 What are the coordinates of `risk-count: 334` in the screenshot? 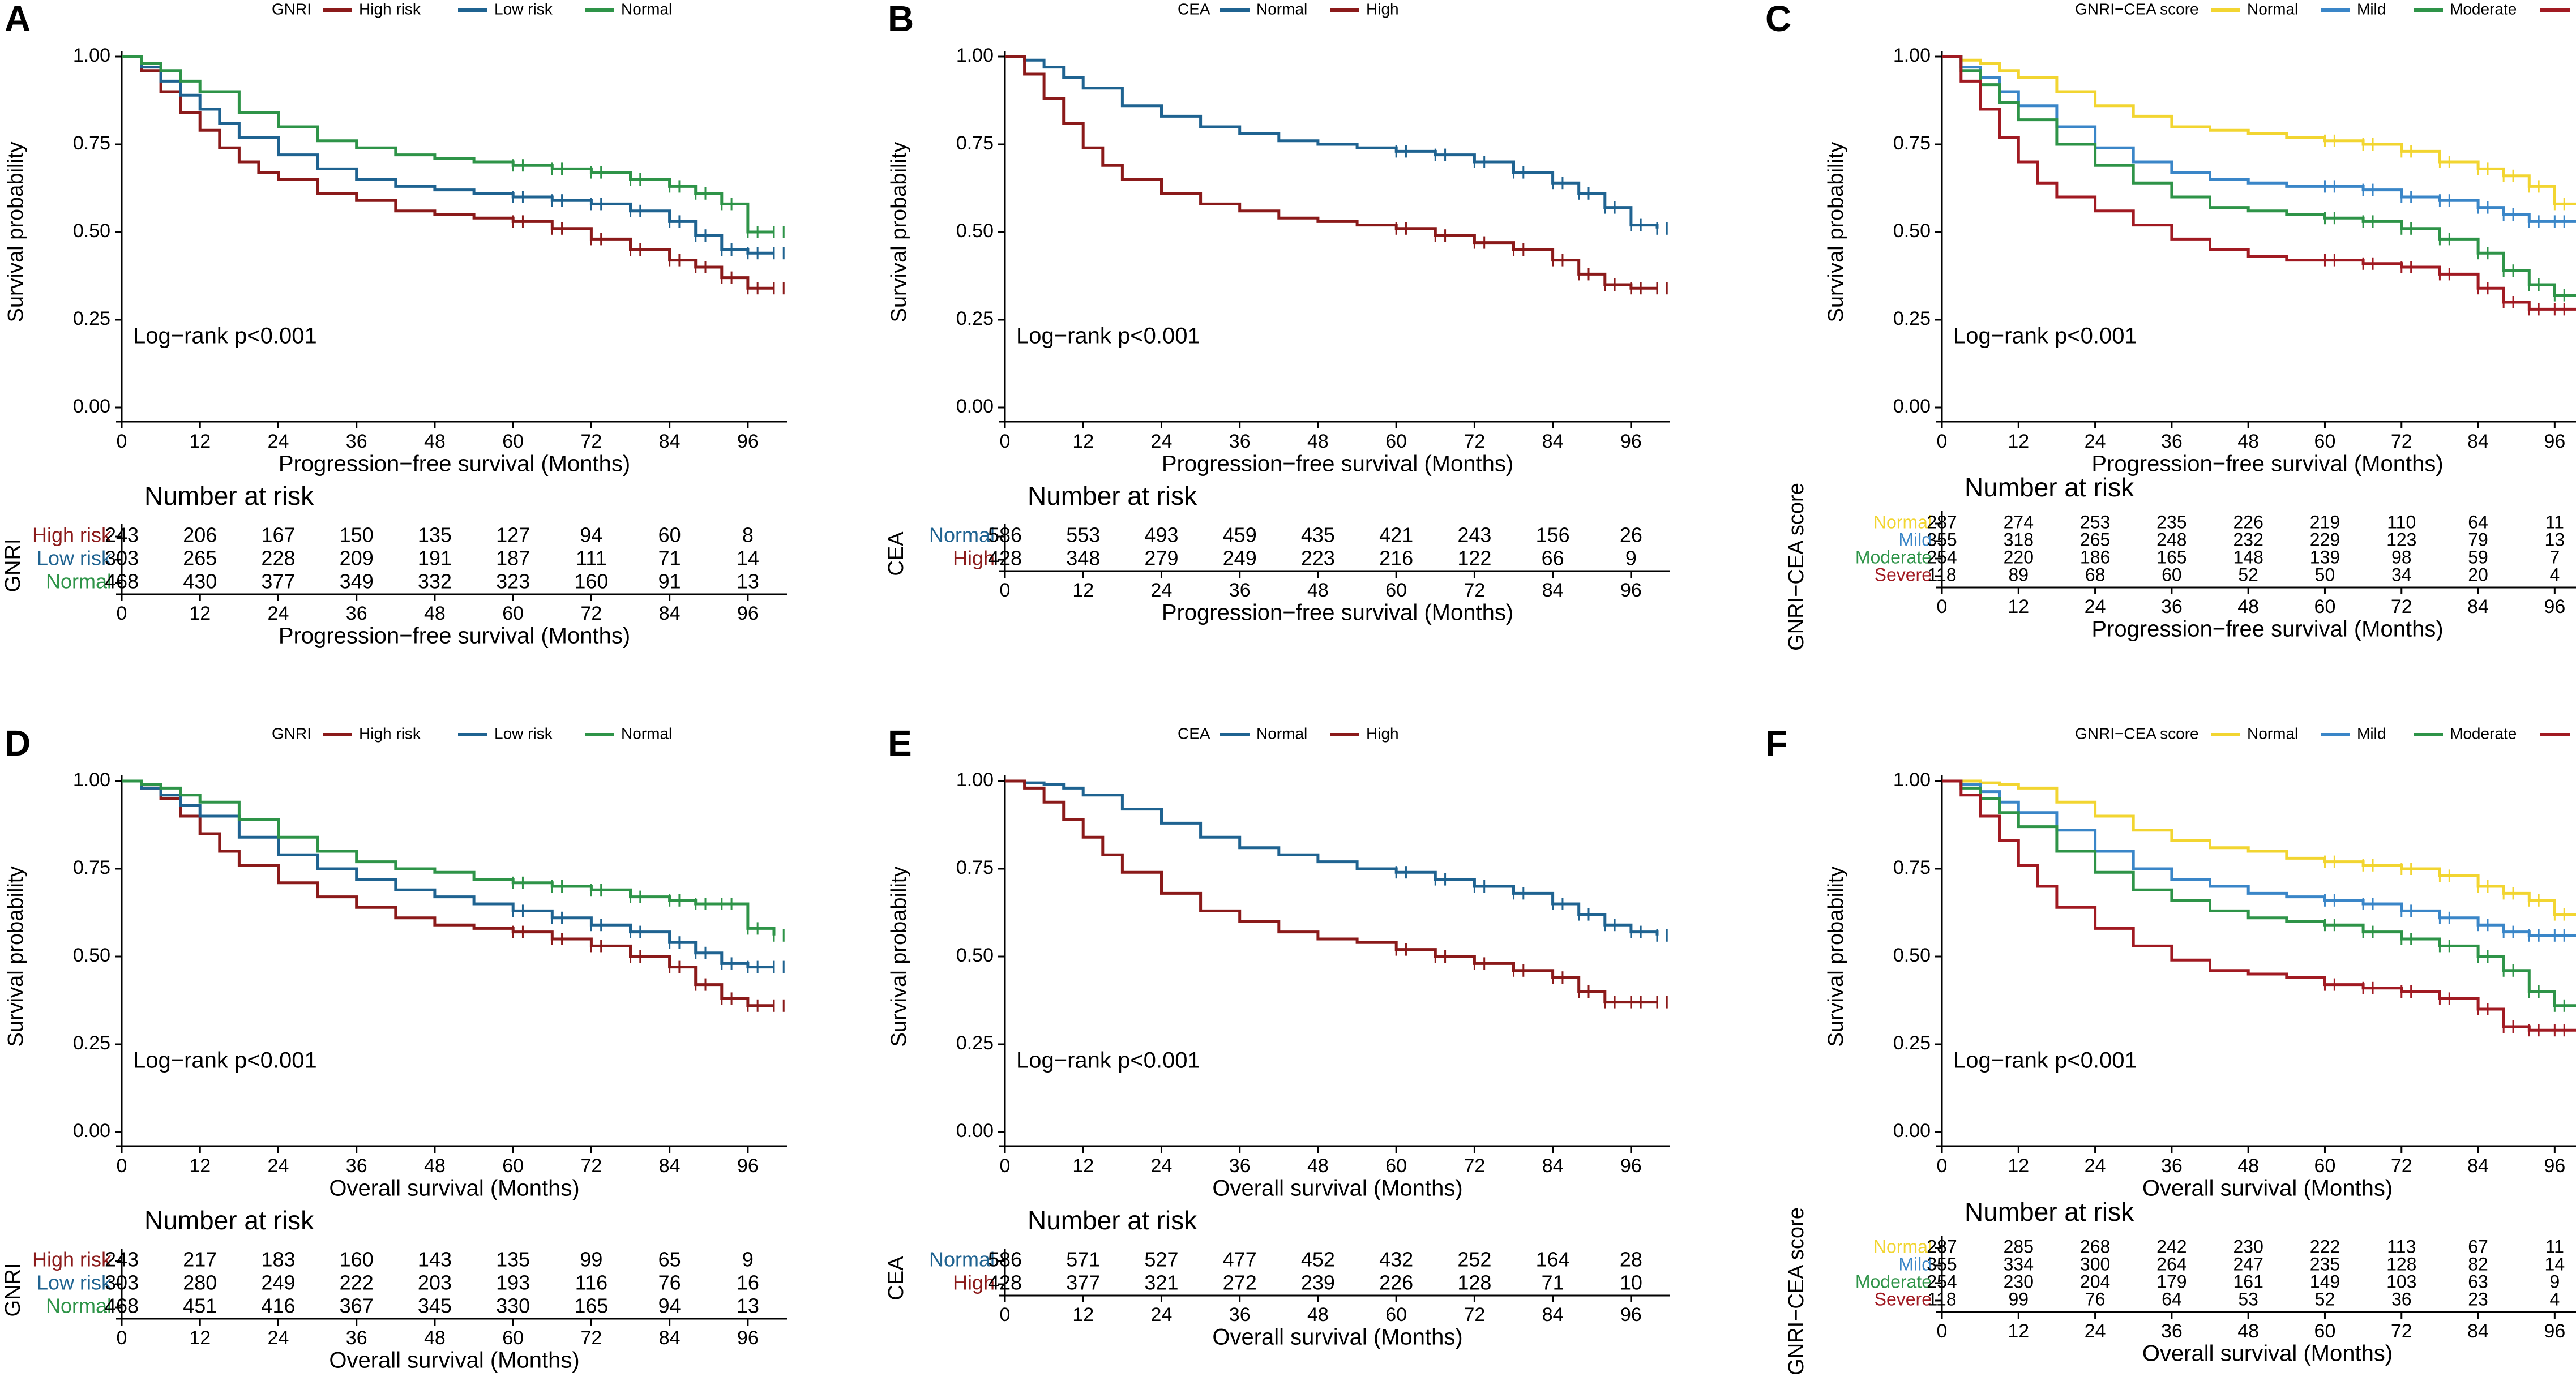 It's located at (2019, 1264).